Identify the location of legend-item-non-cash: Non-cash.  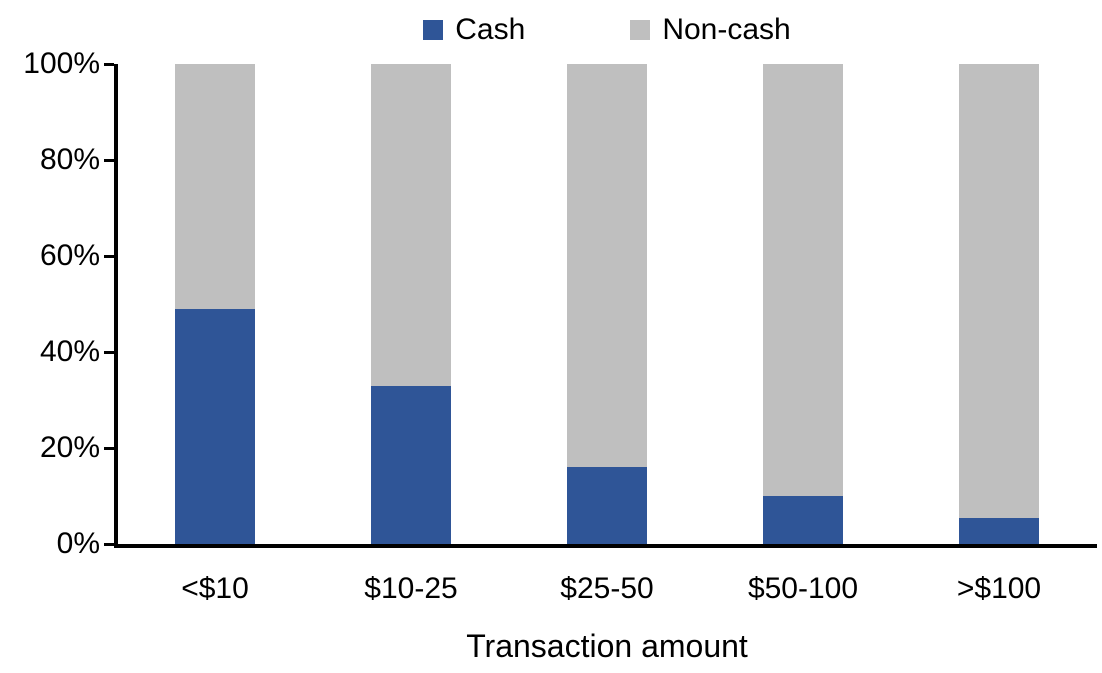
(710, 29).